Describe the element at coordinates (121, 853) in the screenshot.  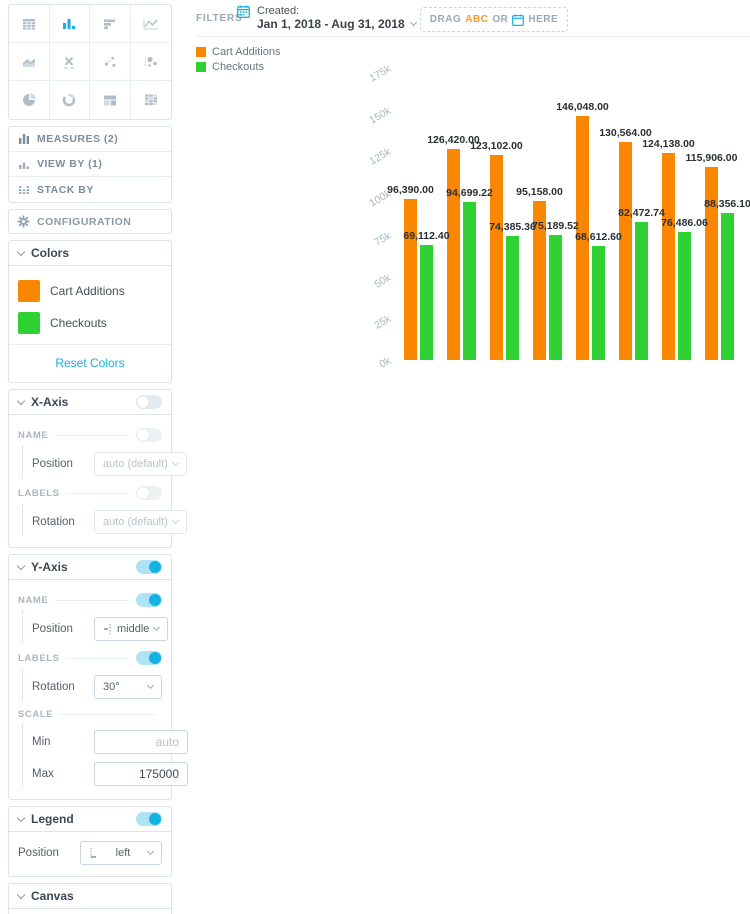
I see `legend-position-dropdown: left` at that location.